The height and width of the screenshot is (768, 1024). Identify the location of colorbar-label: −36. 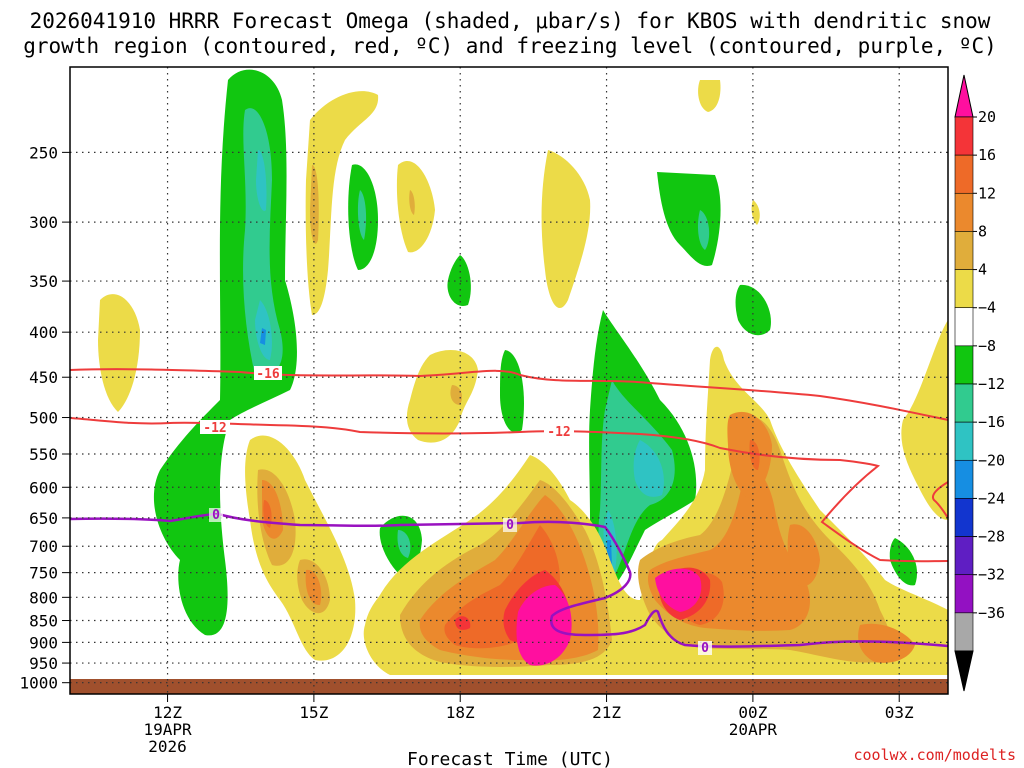
(991, 613).